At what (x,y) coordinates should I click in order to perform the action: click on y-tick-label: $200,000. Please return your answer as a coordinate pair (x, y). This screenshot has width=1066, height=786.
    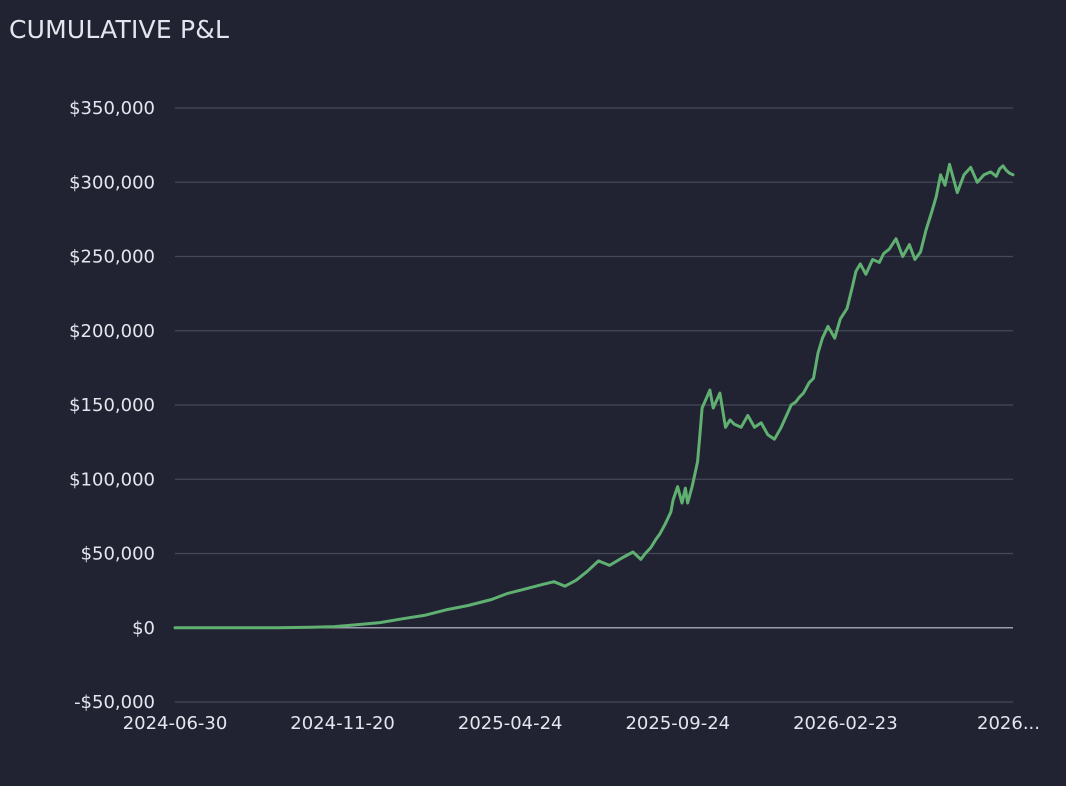
    Looking at the image, I should click on (112, 331).